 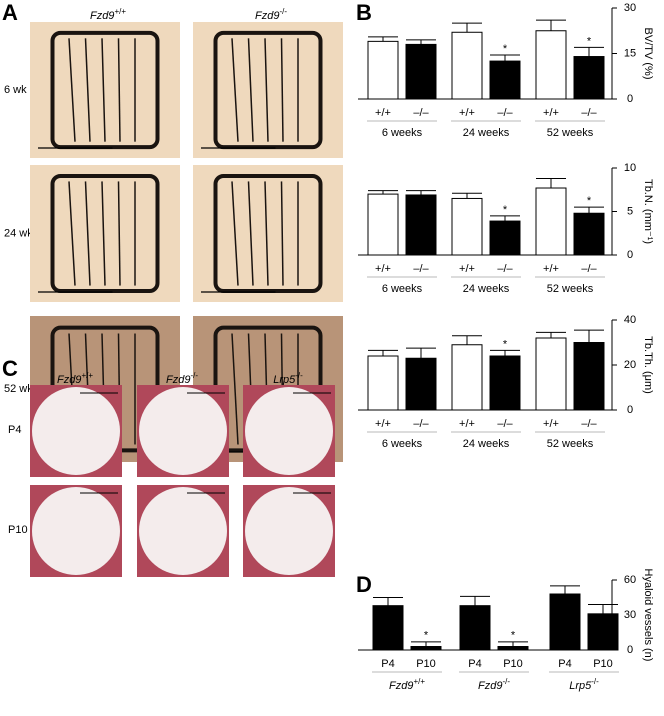 I want to click on y-tick-label: 20, so click(x=630, y=365).